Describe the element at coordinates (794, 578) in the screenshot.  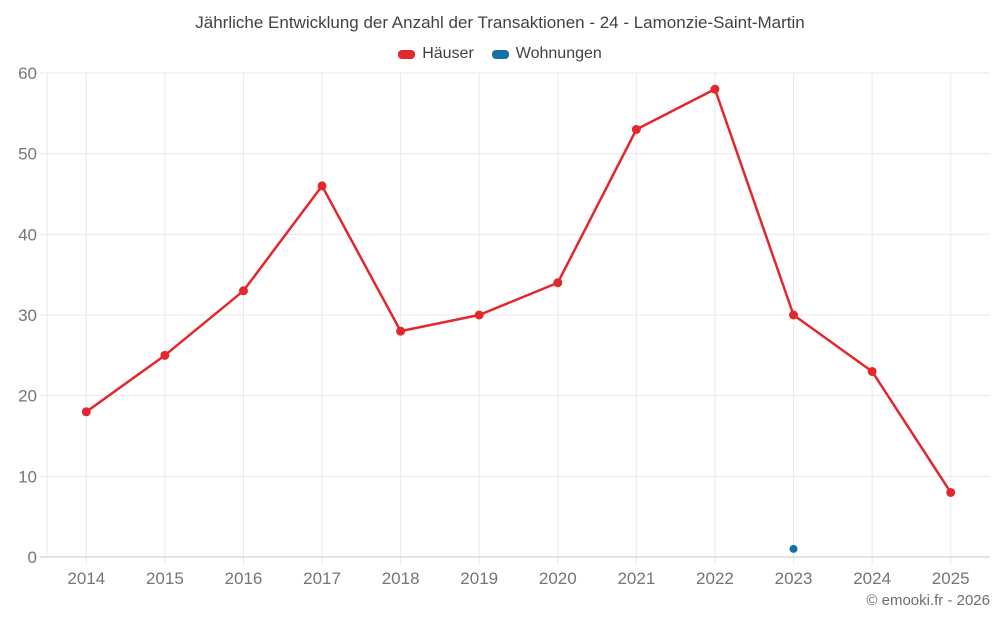
I see `x-tick-label: 2023` at that location.